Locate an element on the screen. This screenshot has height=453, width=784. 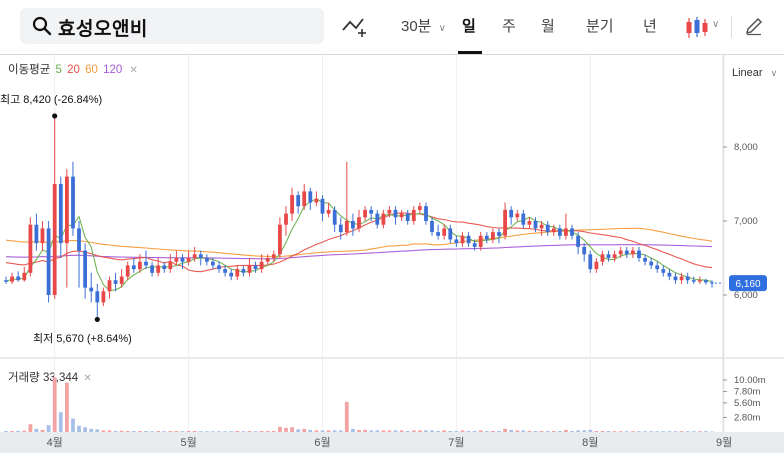
pencil-icon is located at coordinates (754, 26).